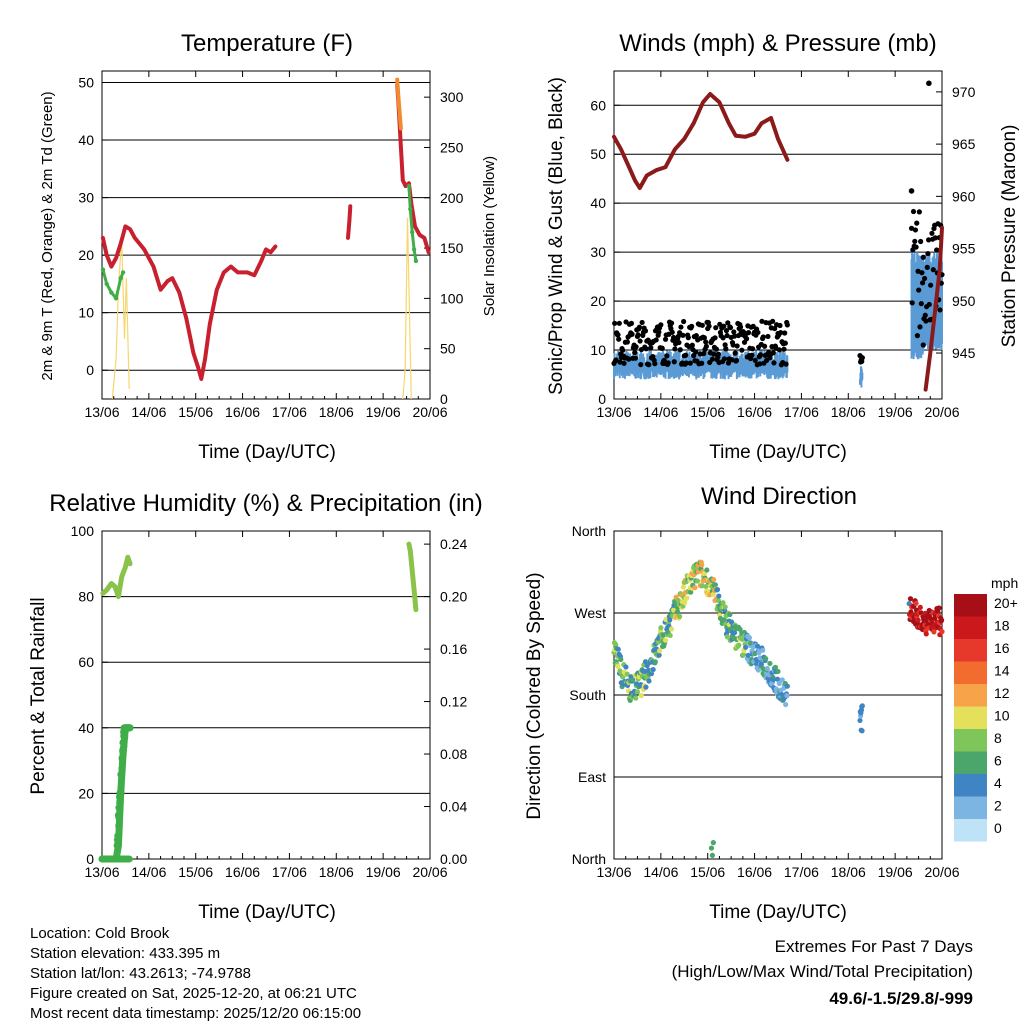 Image resolution: width=1024 pixels, height=1024 pixels. Describe the element at coordinates (86, 793) in the screenshot. I see `hum-ytick-label: 20` at that location.